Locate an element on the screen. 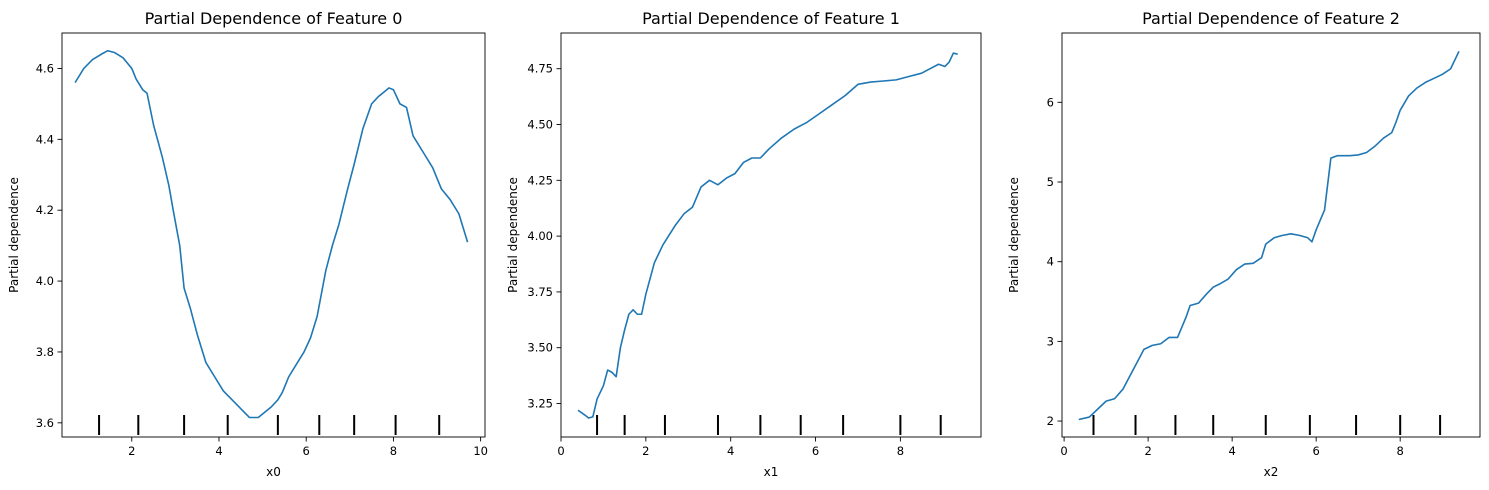 The image size is (1489, 490). y-tick-label: 3 is located at coordinates (1050, 341).